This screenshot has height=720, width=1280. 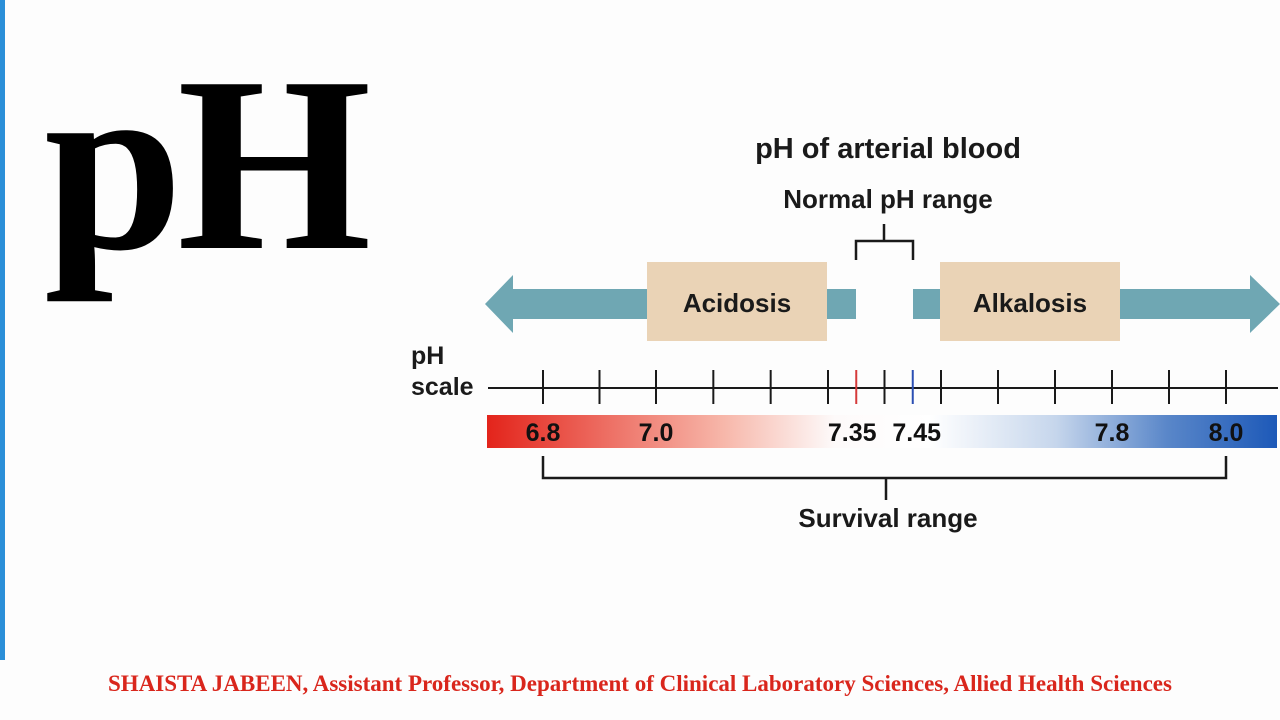 What do you see at coordinates (2, 330) in the screenshot?
I see `left-accent-bar` at bounding box center [2, 330].